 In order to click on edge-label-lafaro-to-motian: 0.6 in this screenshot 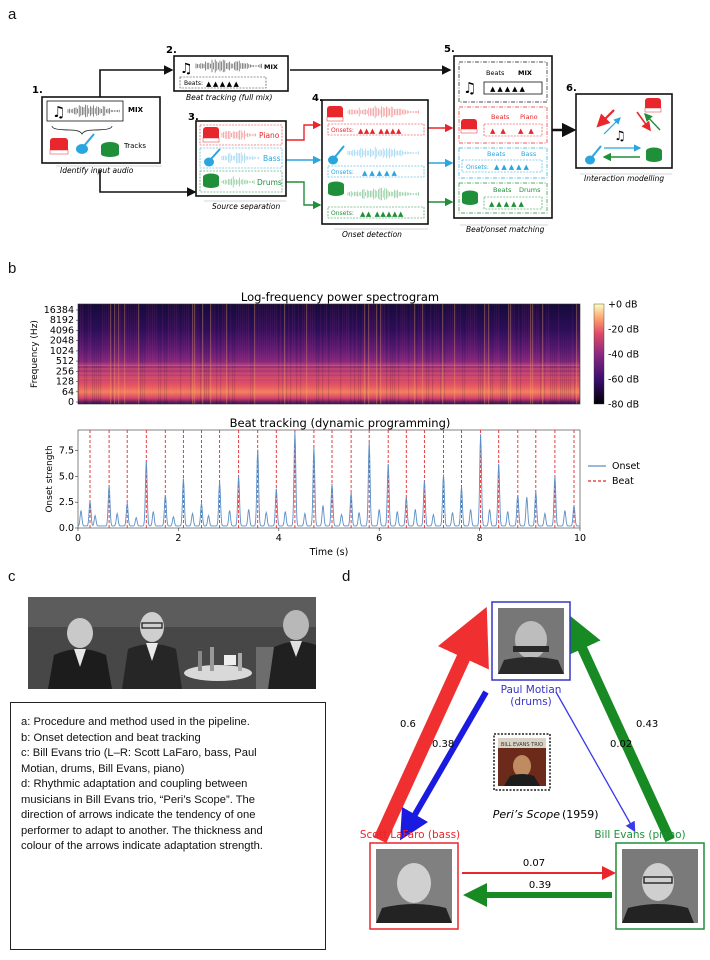, I will do `click(408, 724)`.